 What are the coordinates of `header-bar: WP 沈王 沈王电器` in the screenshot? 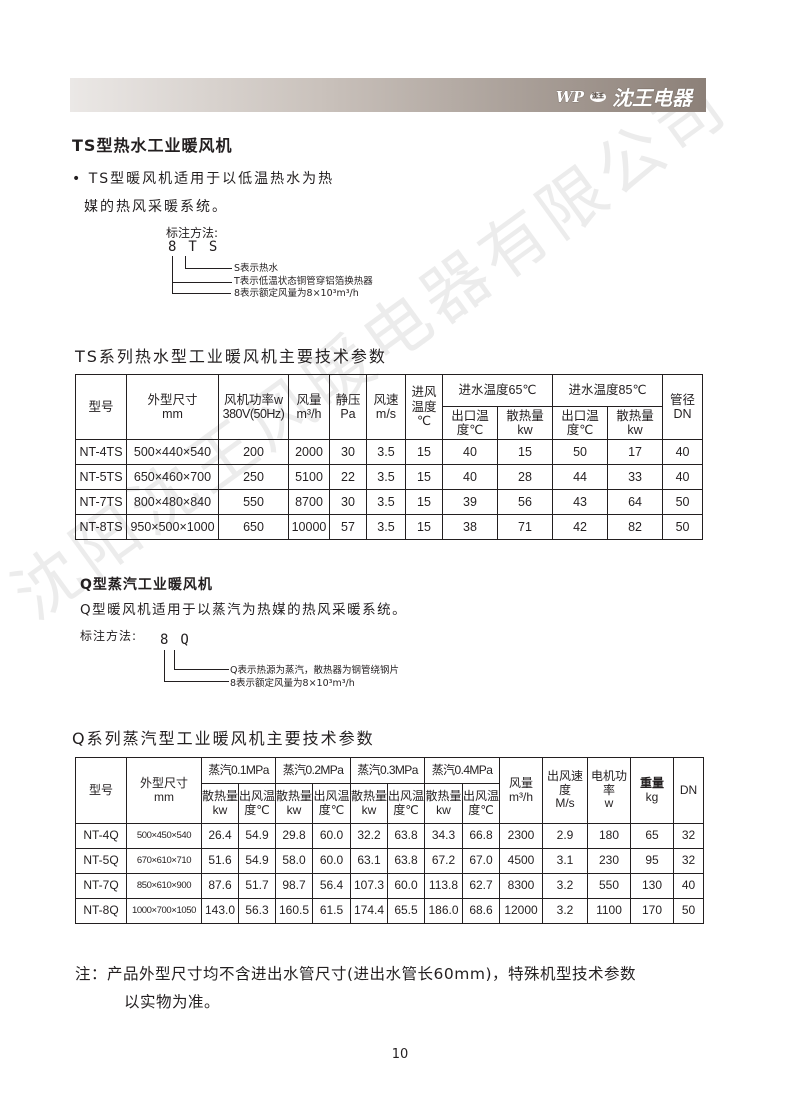 It's located at (388, 95).